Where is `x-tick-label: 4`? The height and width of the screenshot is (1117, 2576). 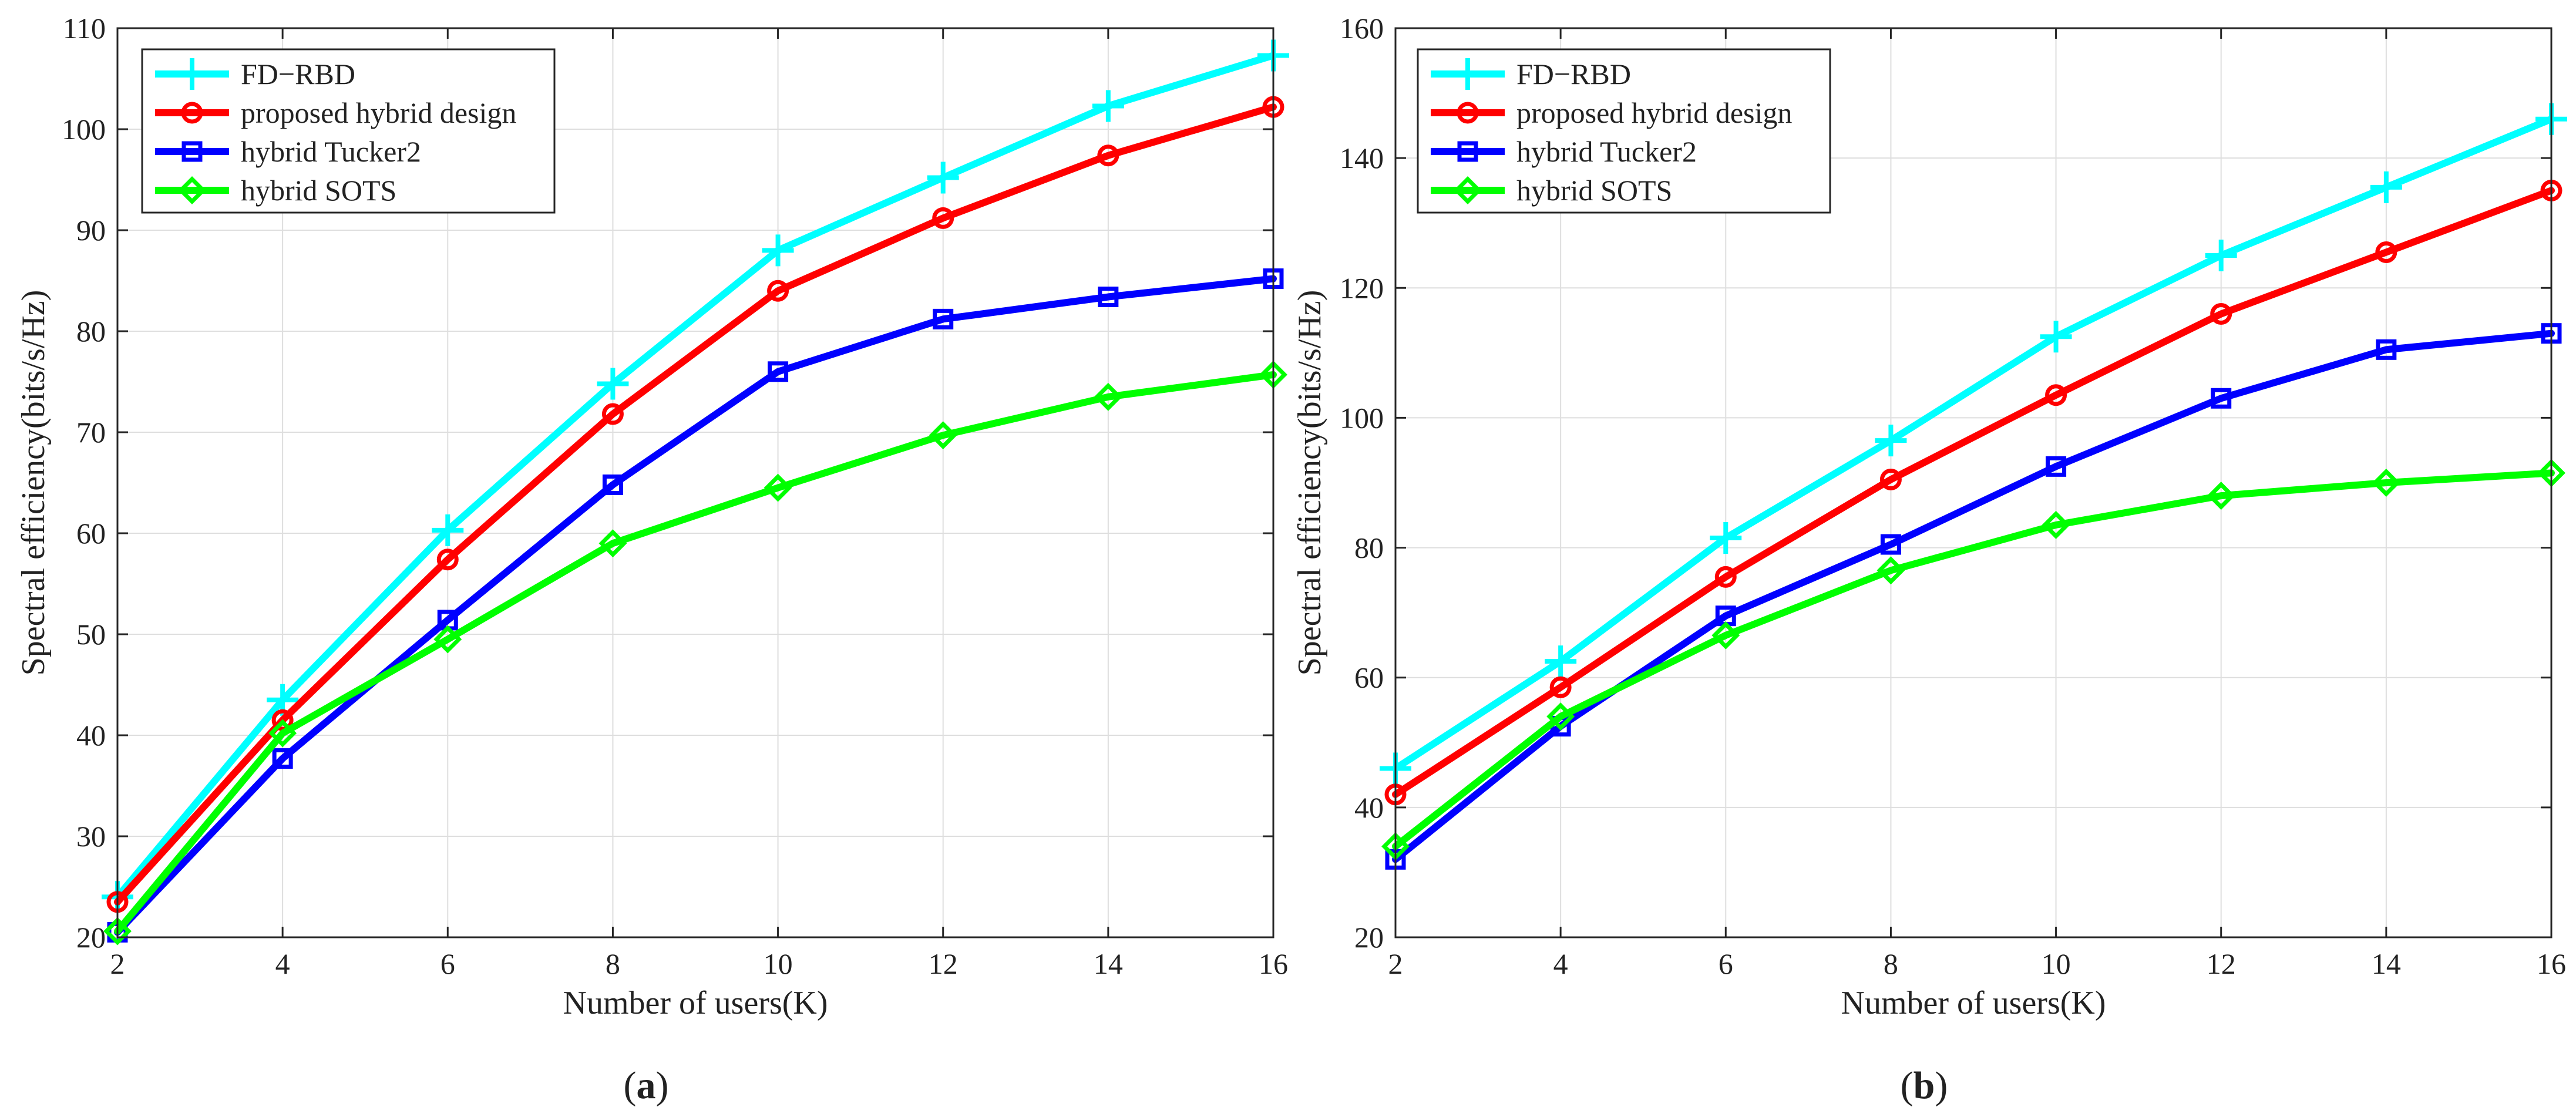 x-tick-label: 4 is located at coordinates (282, 964).